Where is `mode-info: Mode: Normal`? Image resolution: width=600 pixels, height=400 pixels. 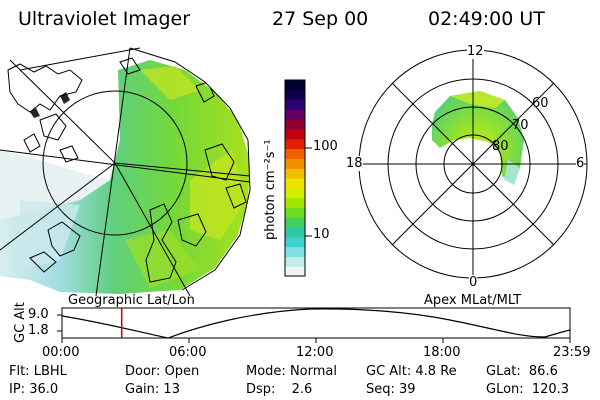 mode-info: Mode: Normal is located at coordinates (291, 371).